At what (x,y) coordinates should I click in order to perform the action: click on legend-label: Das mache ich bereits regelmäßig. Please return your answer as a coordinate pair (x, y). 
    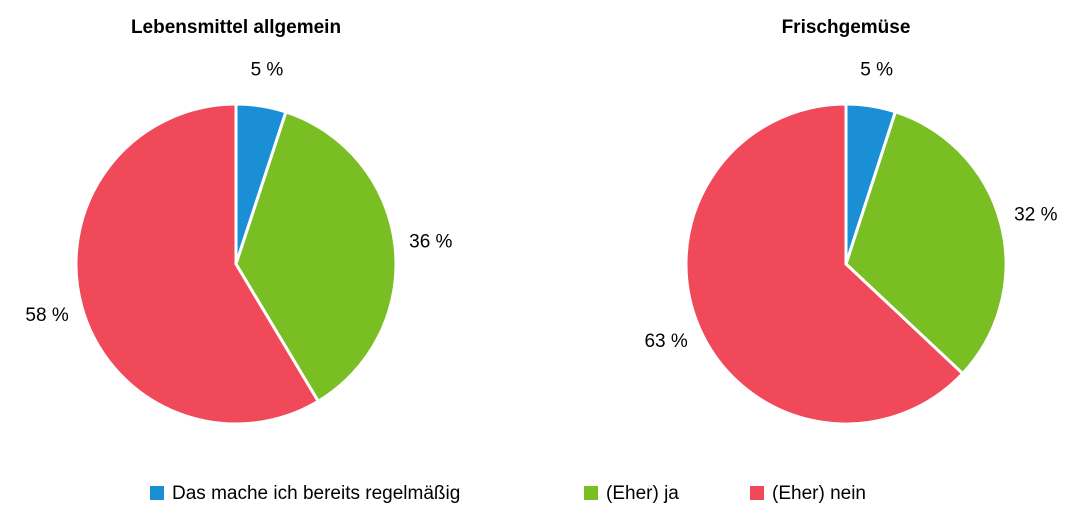
    Looking at the image, I should click on (316, 493).